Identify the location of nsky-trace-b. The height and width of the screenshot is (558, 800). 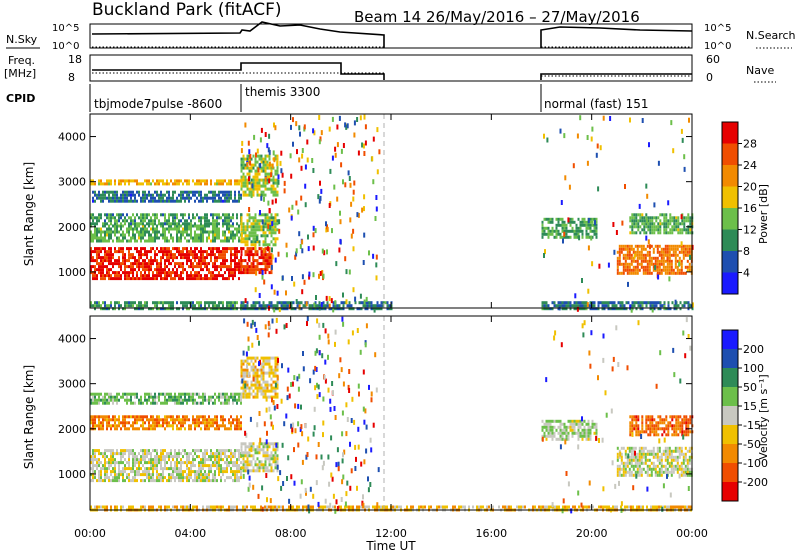
(616, 37).